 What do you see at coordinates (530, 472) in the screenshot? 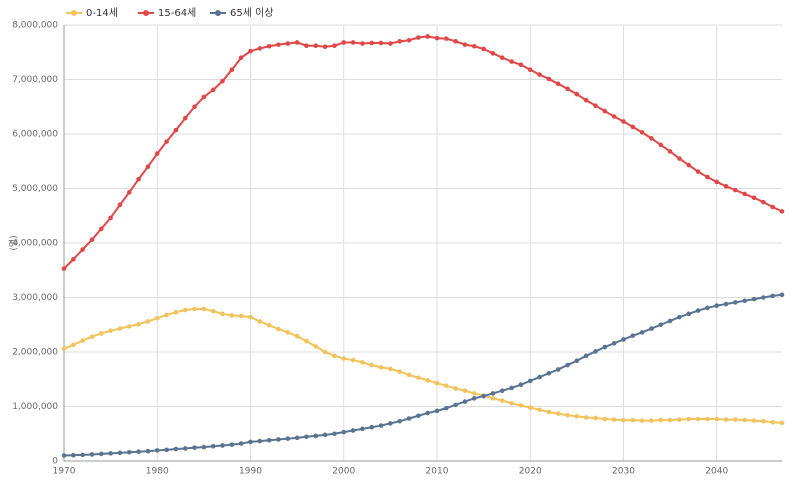
I see `x-tick-label: 2020` at bounding box center [530, 472].